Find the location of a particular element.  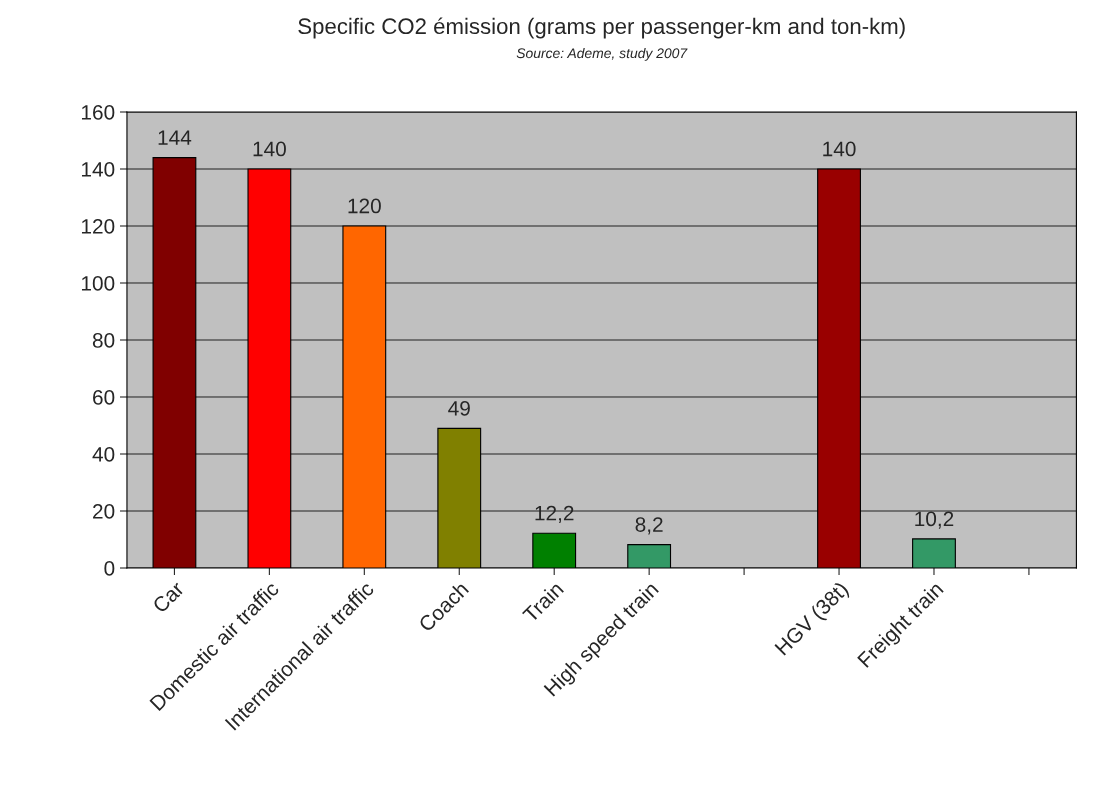

data-label: 144 is located at coordinates (175, 137).